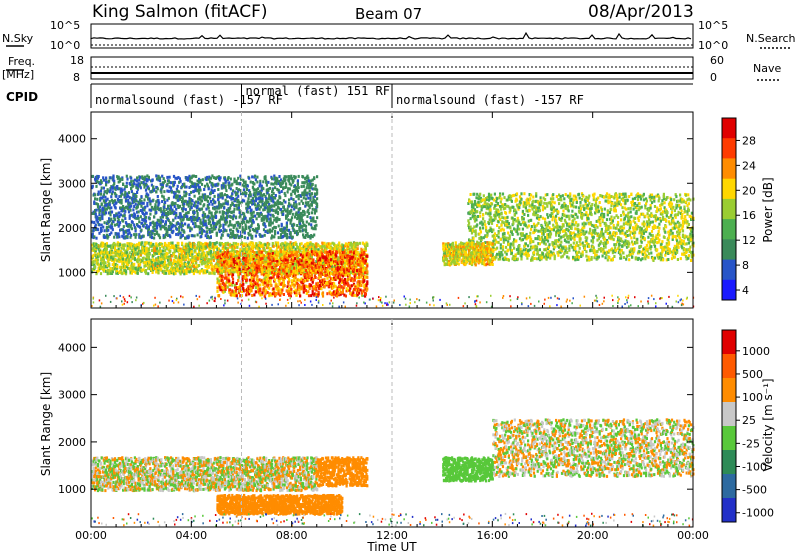  Describe the element at coordinates (65, 25) in the screenshot. I see `nsky-tick-top: 10^5` at that location.